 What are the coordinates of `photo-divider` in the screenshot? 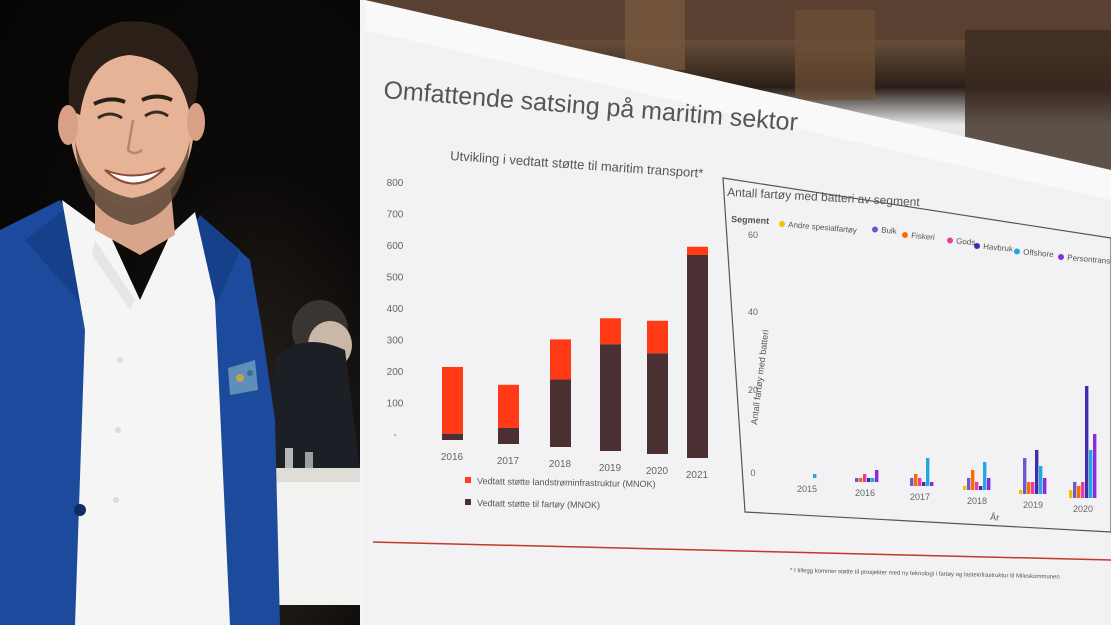 It's located at (362, 312).